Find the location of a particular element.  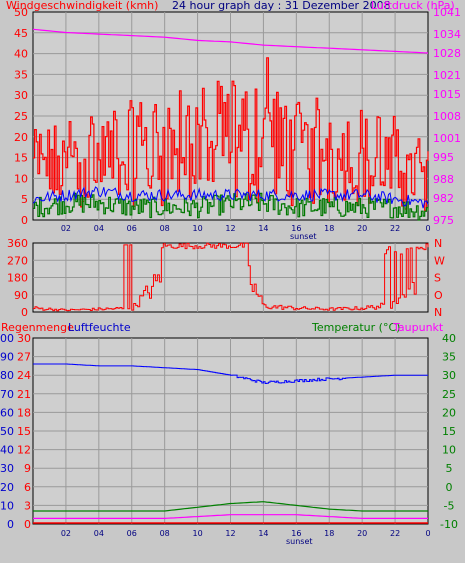

panel3-y-right-ticks: -10 -5 0 5 10 15 20 25 30 35 40 is located at coordinates (449, 431).